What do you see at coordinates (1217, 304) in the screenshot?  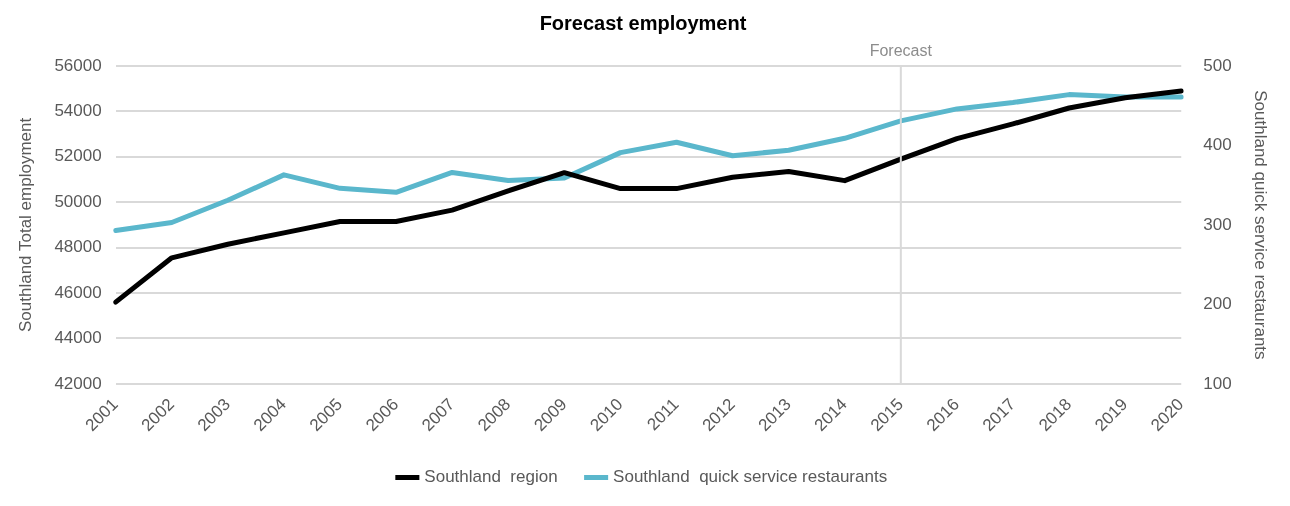 I see `y2-tick-label: 200` at bounding box center [1217, 304].